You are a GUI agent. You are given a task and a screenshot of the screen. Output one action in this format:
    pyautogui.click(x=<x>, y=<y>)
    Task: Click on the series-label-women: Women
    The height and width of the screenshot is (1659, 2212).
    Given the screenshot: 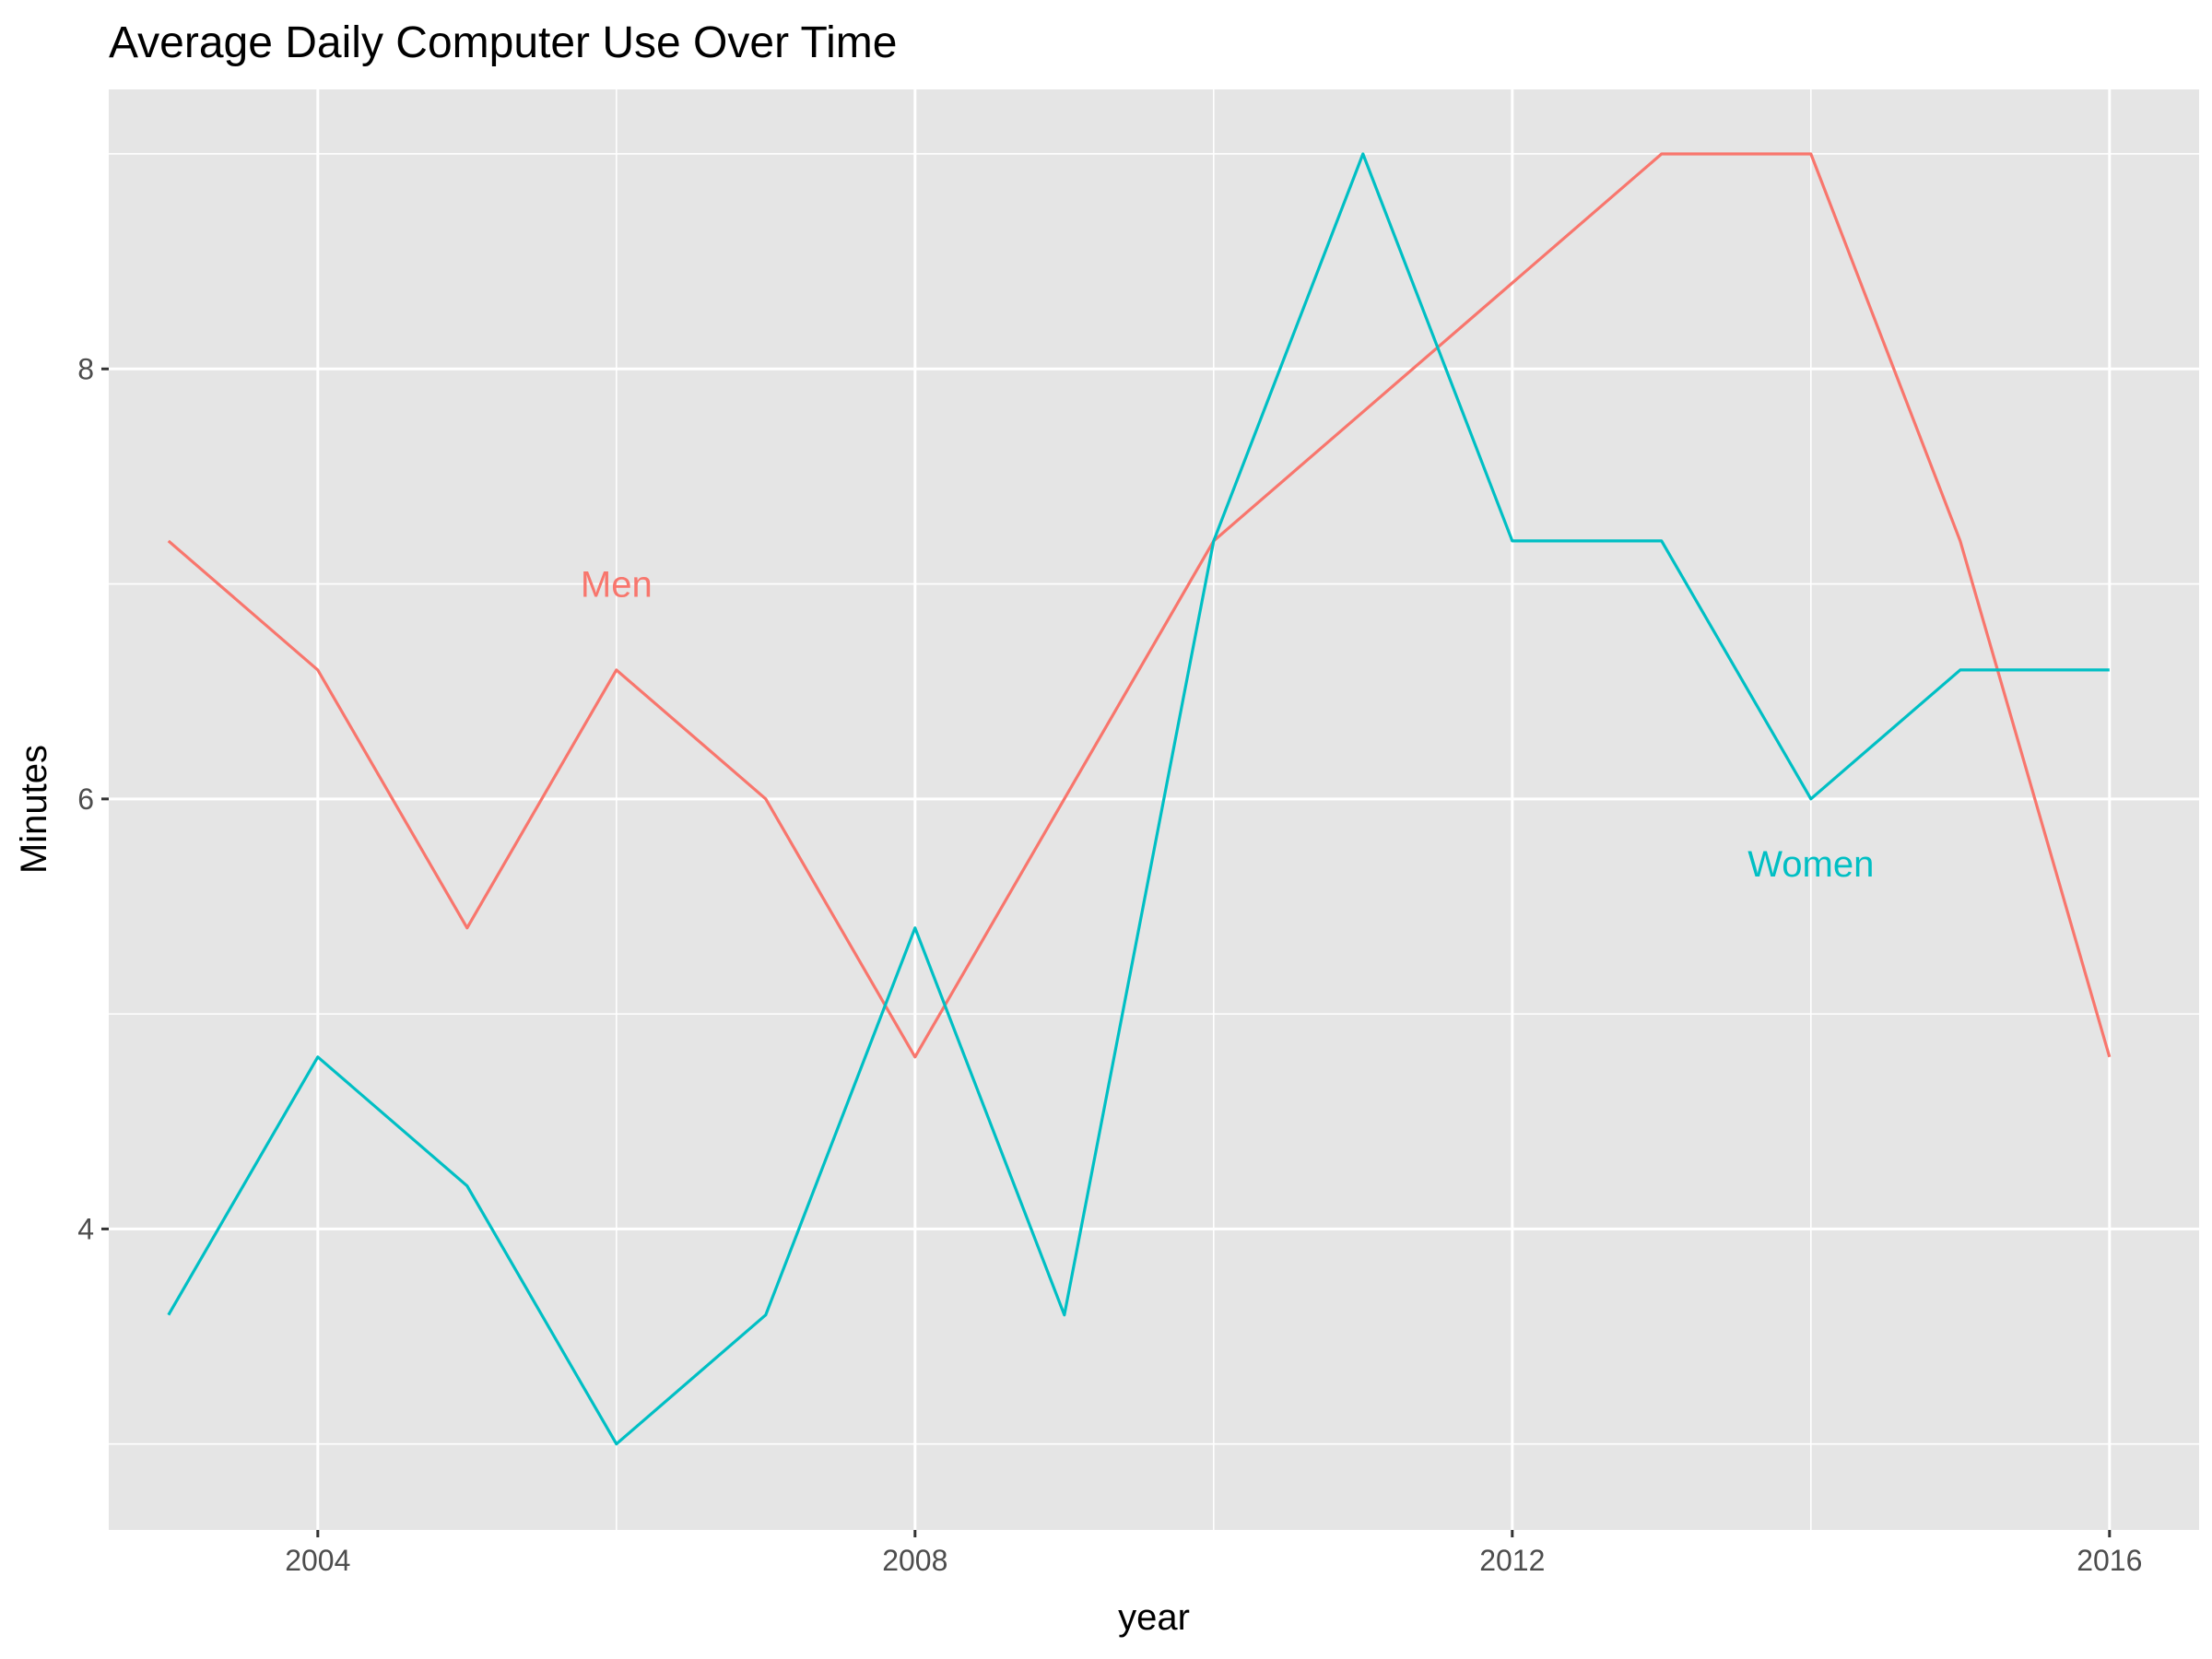 What is the action you would take?
    pyautogui.click(x=1810, y=864)
    